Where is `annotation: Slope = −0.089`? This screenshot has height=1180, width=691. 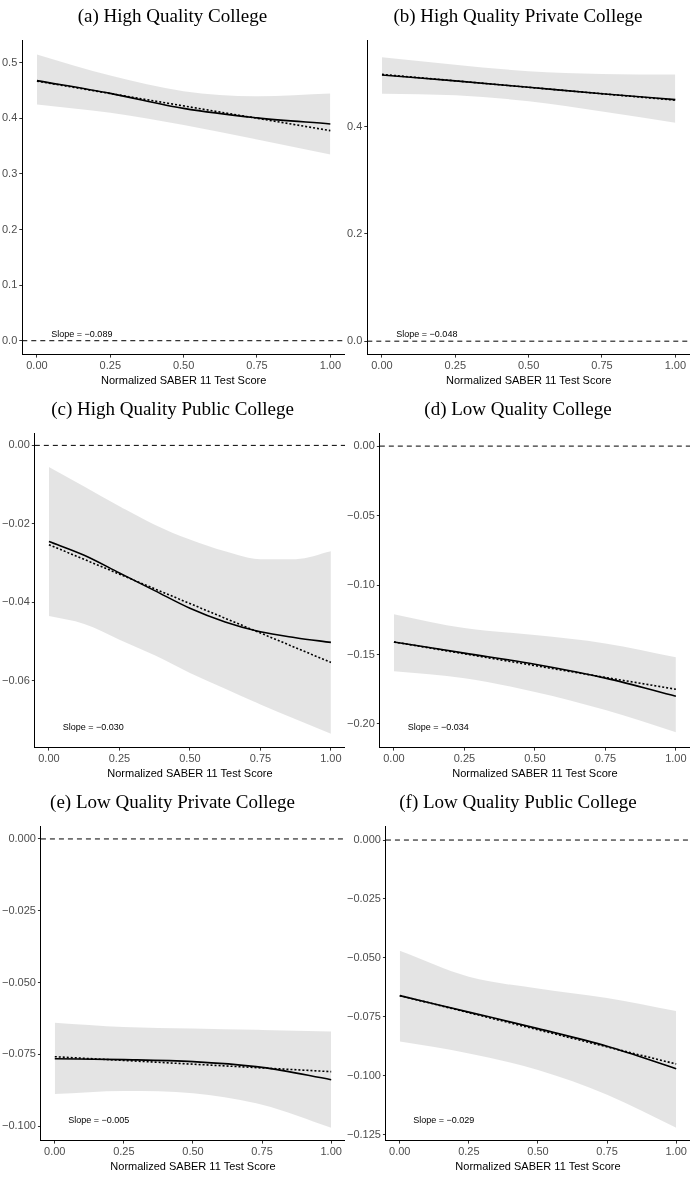 annotation: Slope = −0.089 is located at coordinates (82, 333).